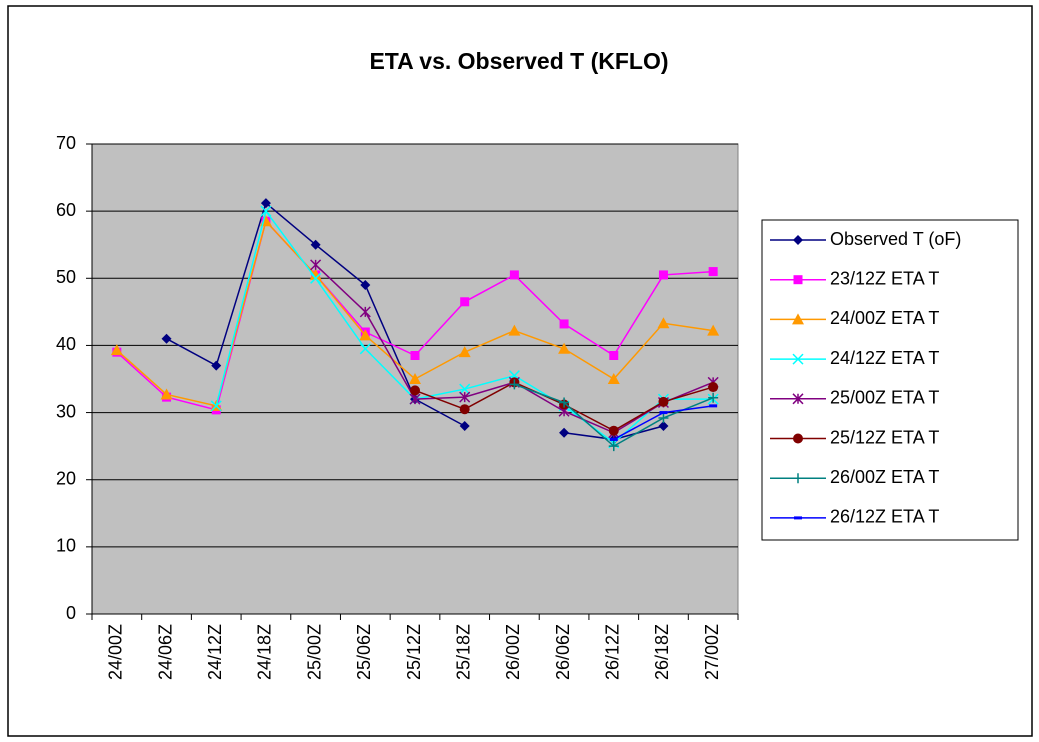 Image resolution: width=1039 pixels, height=742 pixels. What do you see at coordinates (563, 652) in the screenshot?
I see `x-tick-label: 26/06Z` at bounding box center [563, 652].